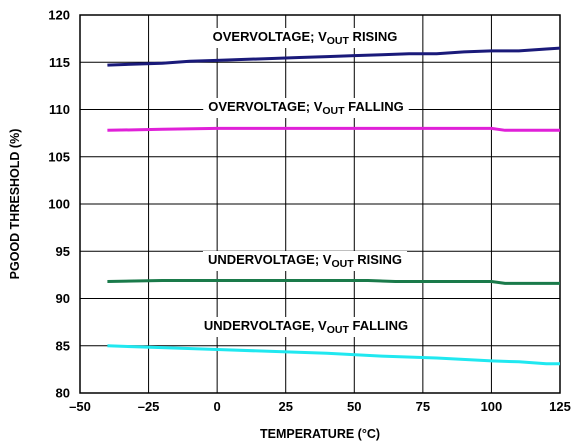  I want to click on series-label-3: UNDERVOLTAGE; VOUT RISING, so click(305, 261).